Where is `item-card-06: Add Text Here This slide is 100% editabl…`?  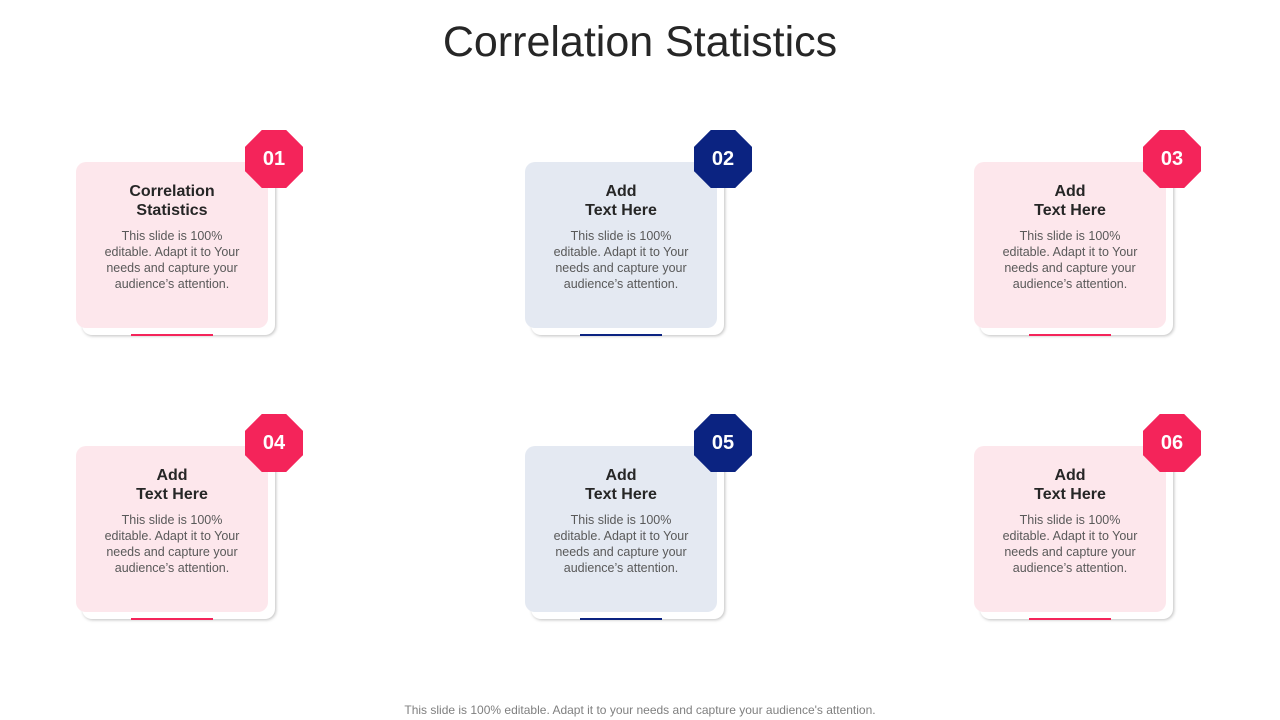 item-card-06: Add Text Here This slide is 100% editabl… is located at coordinates (1089, 535).